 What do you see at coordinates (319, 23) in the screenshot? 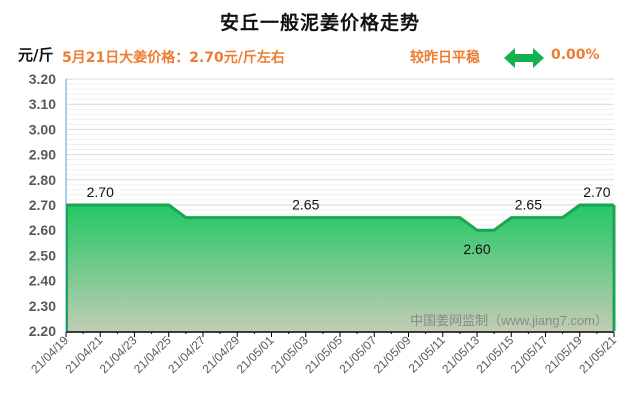
I see `chart-title: 安丘一般泥姜价格走势` at bounding box center [319, 23].